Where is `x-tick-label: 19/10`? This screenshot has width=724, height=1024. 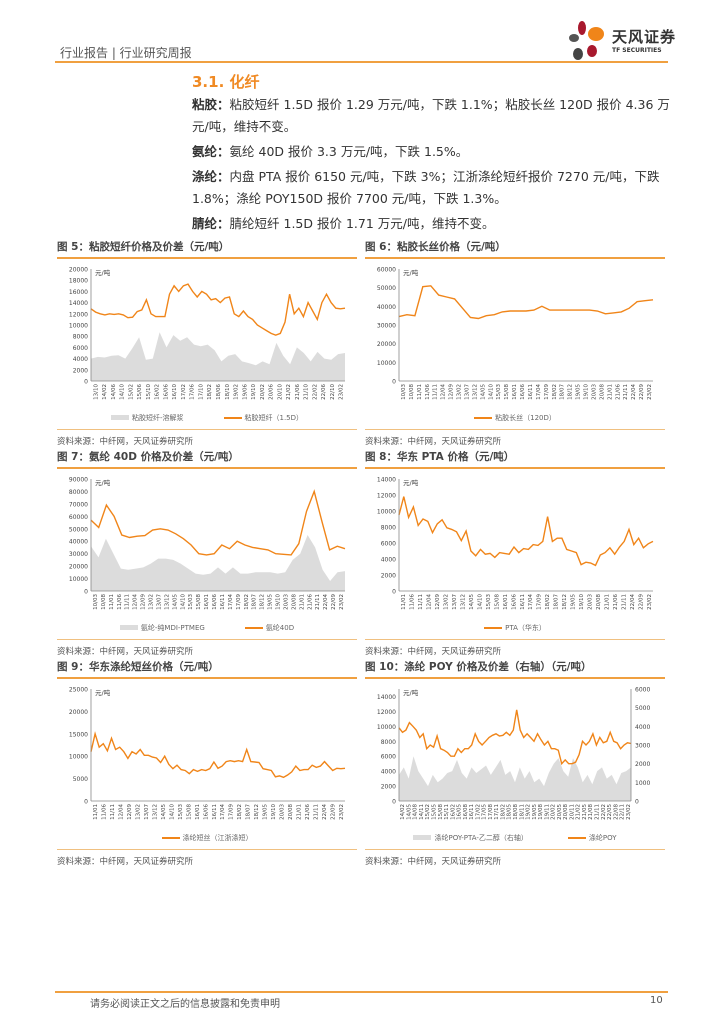
x-tick-label: 19/10 is located at coordinates (279, 601).